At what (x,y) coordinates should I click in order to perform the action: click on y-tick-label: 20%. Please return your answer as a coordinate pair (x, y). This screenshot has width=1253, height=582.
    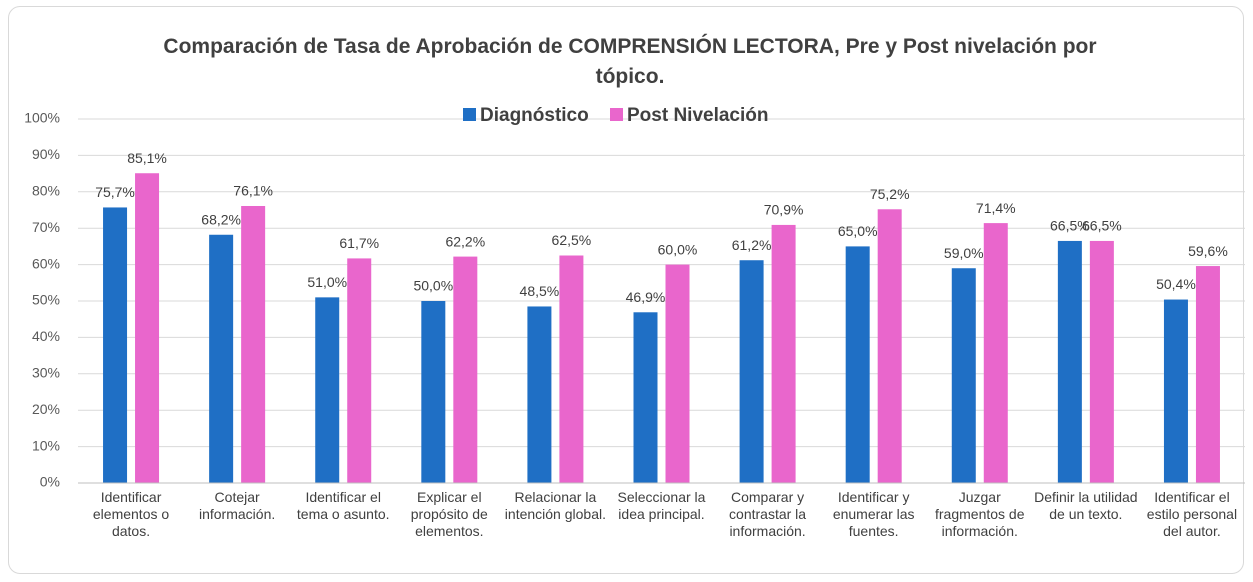
    Looking at the image, I should click on (46, 409).